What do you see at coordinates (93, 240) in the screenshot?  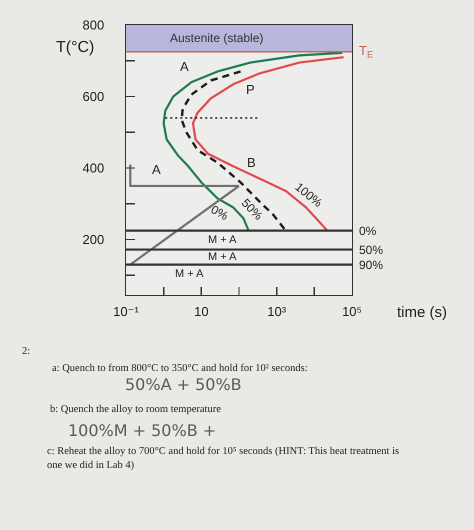 I see `y-tick-label: 200` at bounding box center [93, 240].